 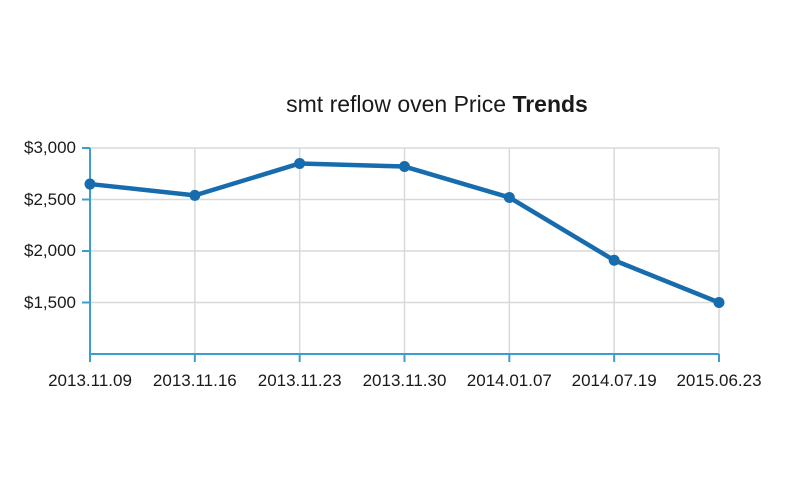 I want to click on x-axis-label-2: 2013.11.23, so click(x=299, y=380).